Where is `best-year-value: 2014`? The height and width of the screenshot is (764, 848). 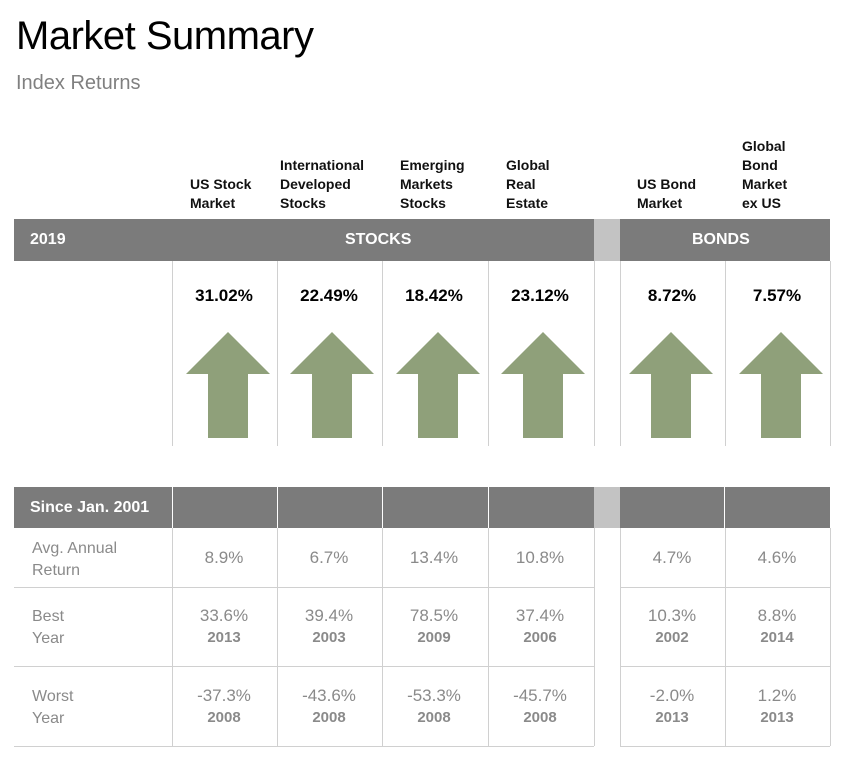
best-year-value: 2014 is located at coordinates (777, 637).